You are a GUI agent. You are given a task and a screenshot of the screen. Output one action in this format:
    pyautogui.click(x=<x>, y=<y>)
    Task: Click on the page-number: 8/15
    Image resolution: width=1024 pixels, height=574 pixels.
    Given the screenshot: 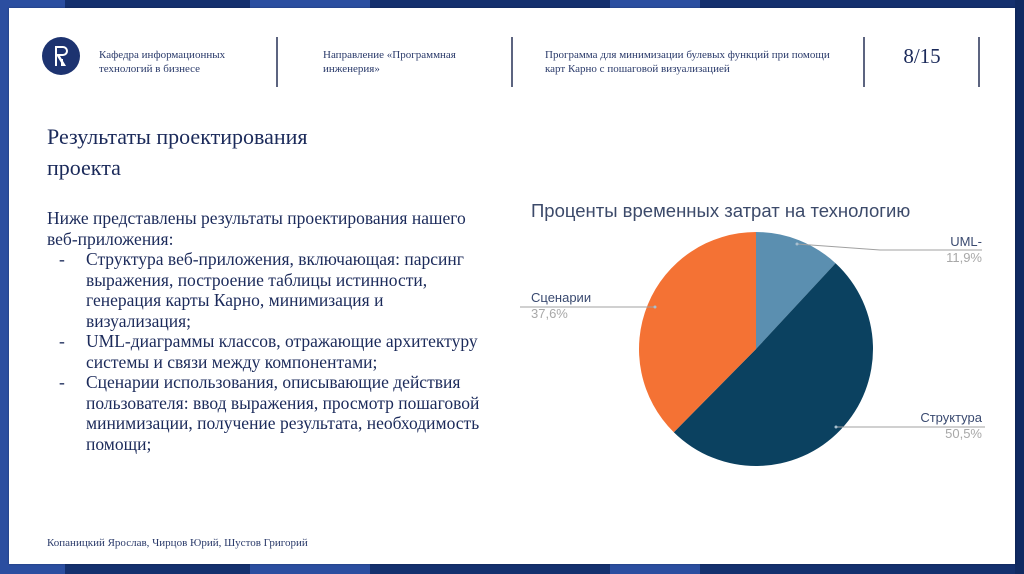 What is the action you would take?
    pyautogui.click(x=922, y=56)
    